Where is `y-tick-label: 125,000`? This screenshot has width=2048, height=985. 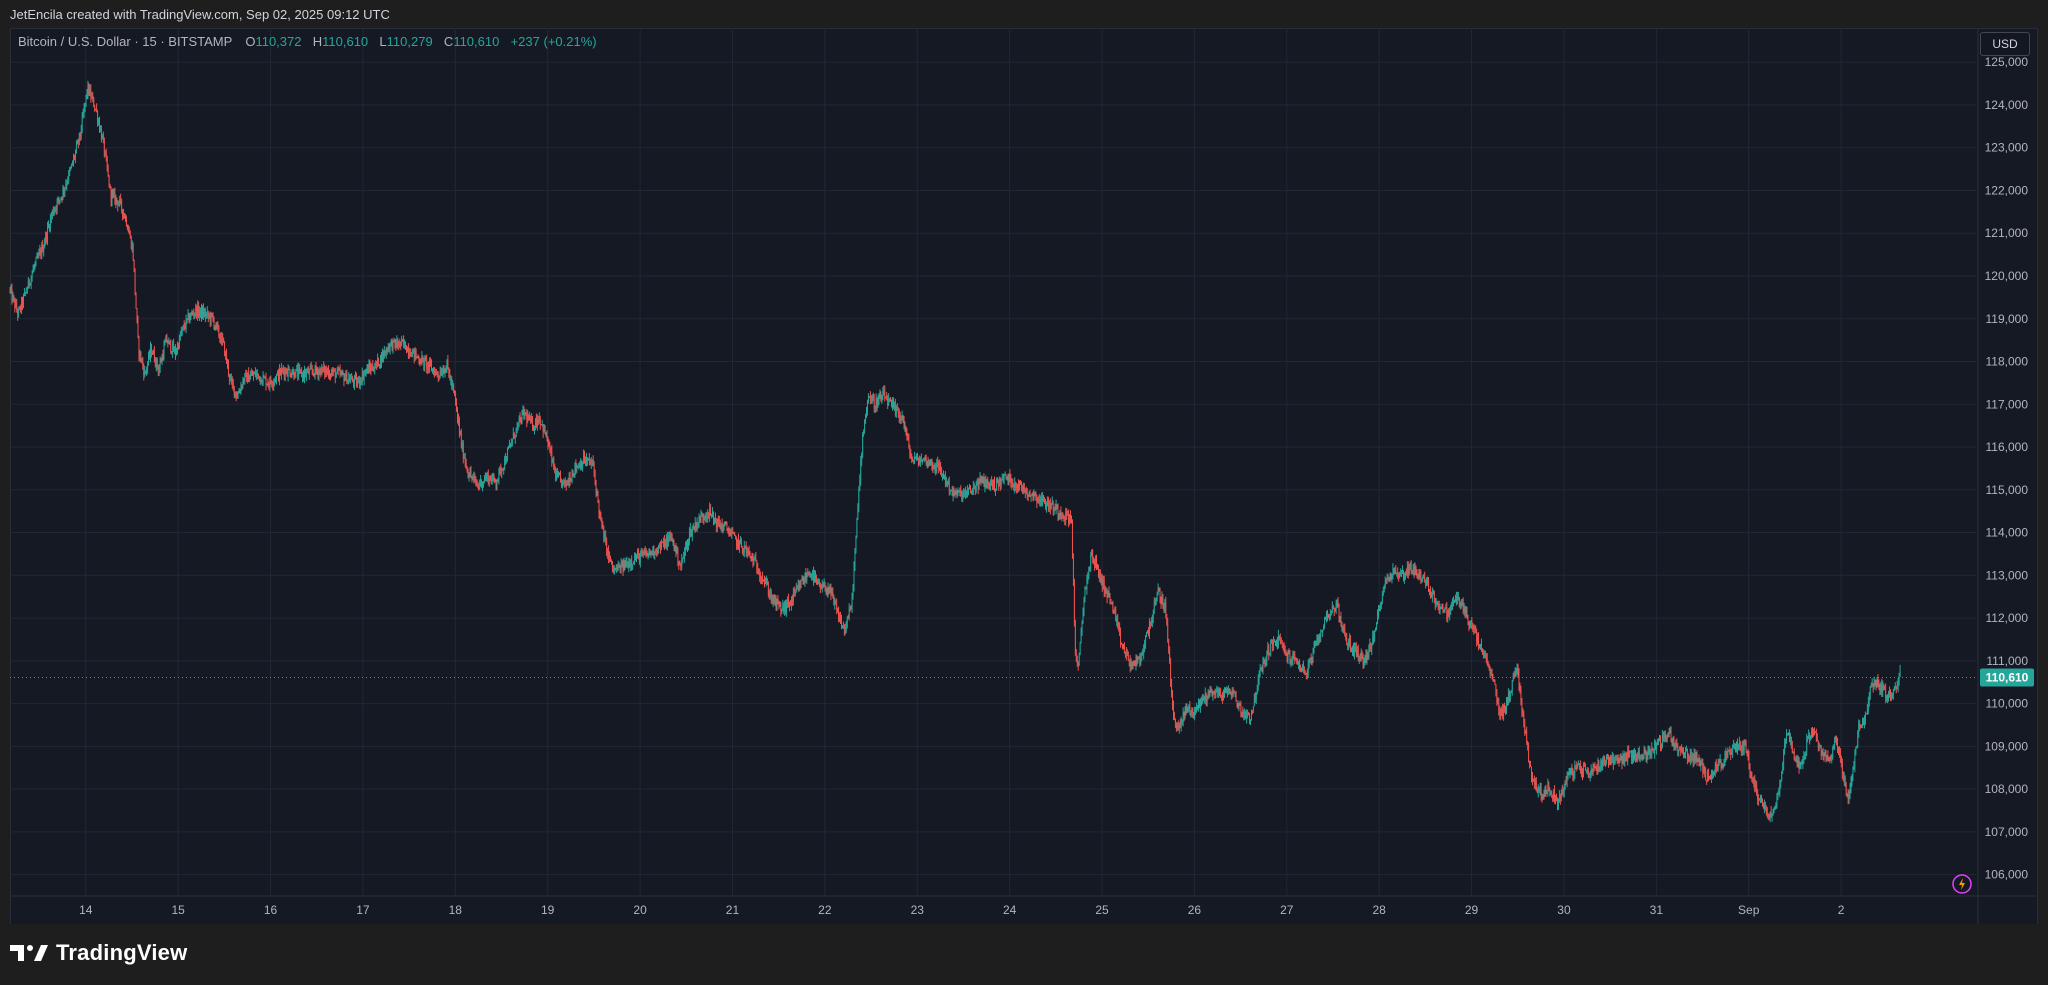 y-tick-label: 125,000 is located at coordinates (2007, 62).